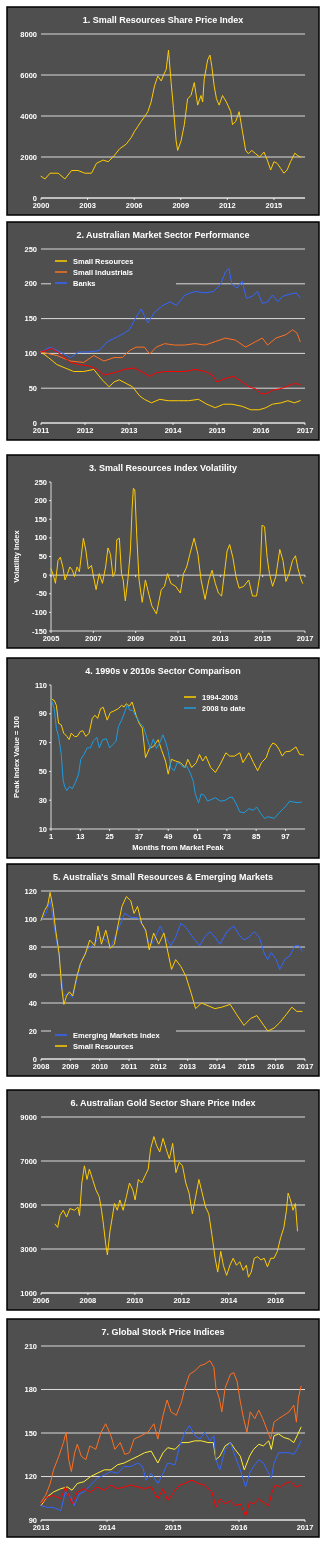  Describe the element at coordinates (163, 20) in the screenshot. I see `chart-title: 1. Small Resources Share Price Index` at that location.